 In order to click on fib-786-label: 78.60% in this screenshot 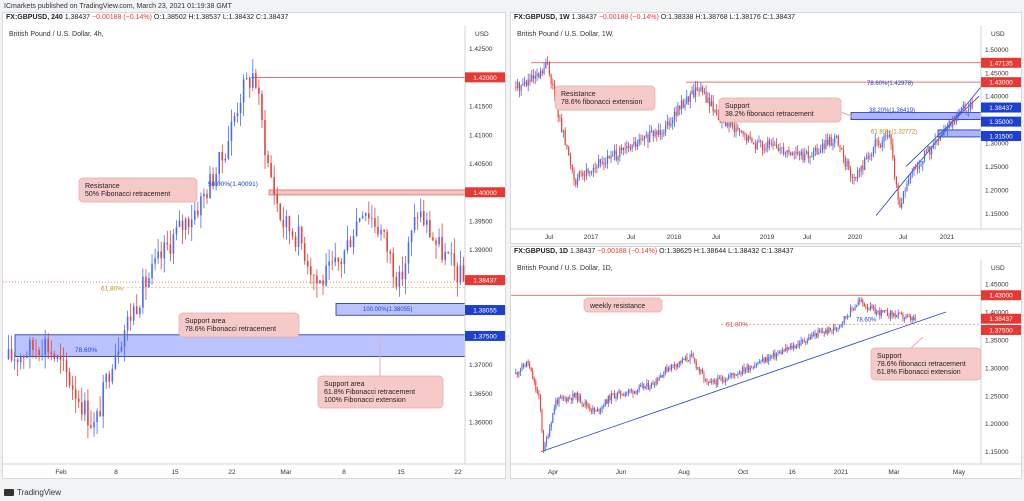, I will do `click(866, 320)`.